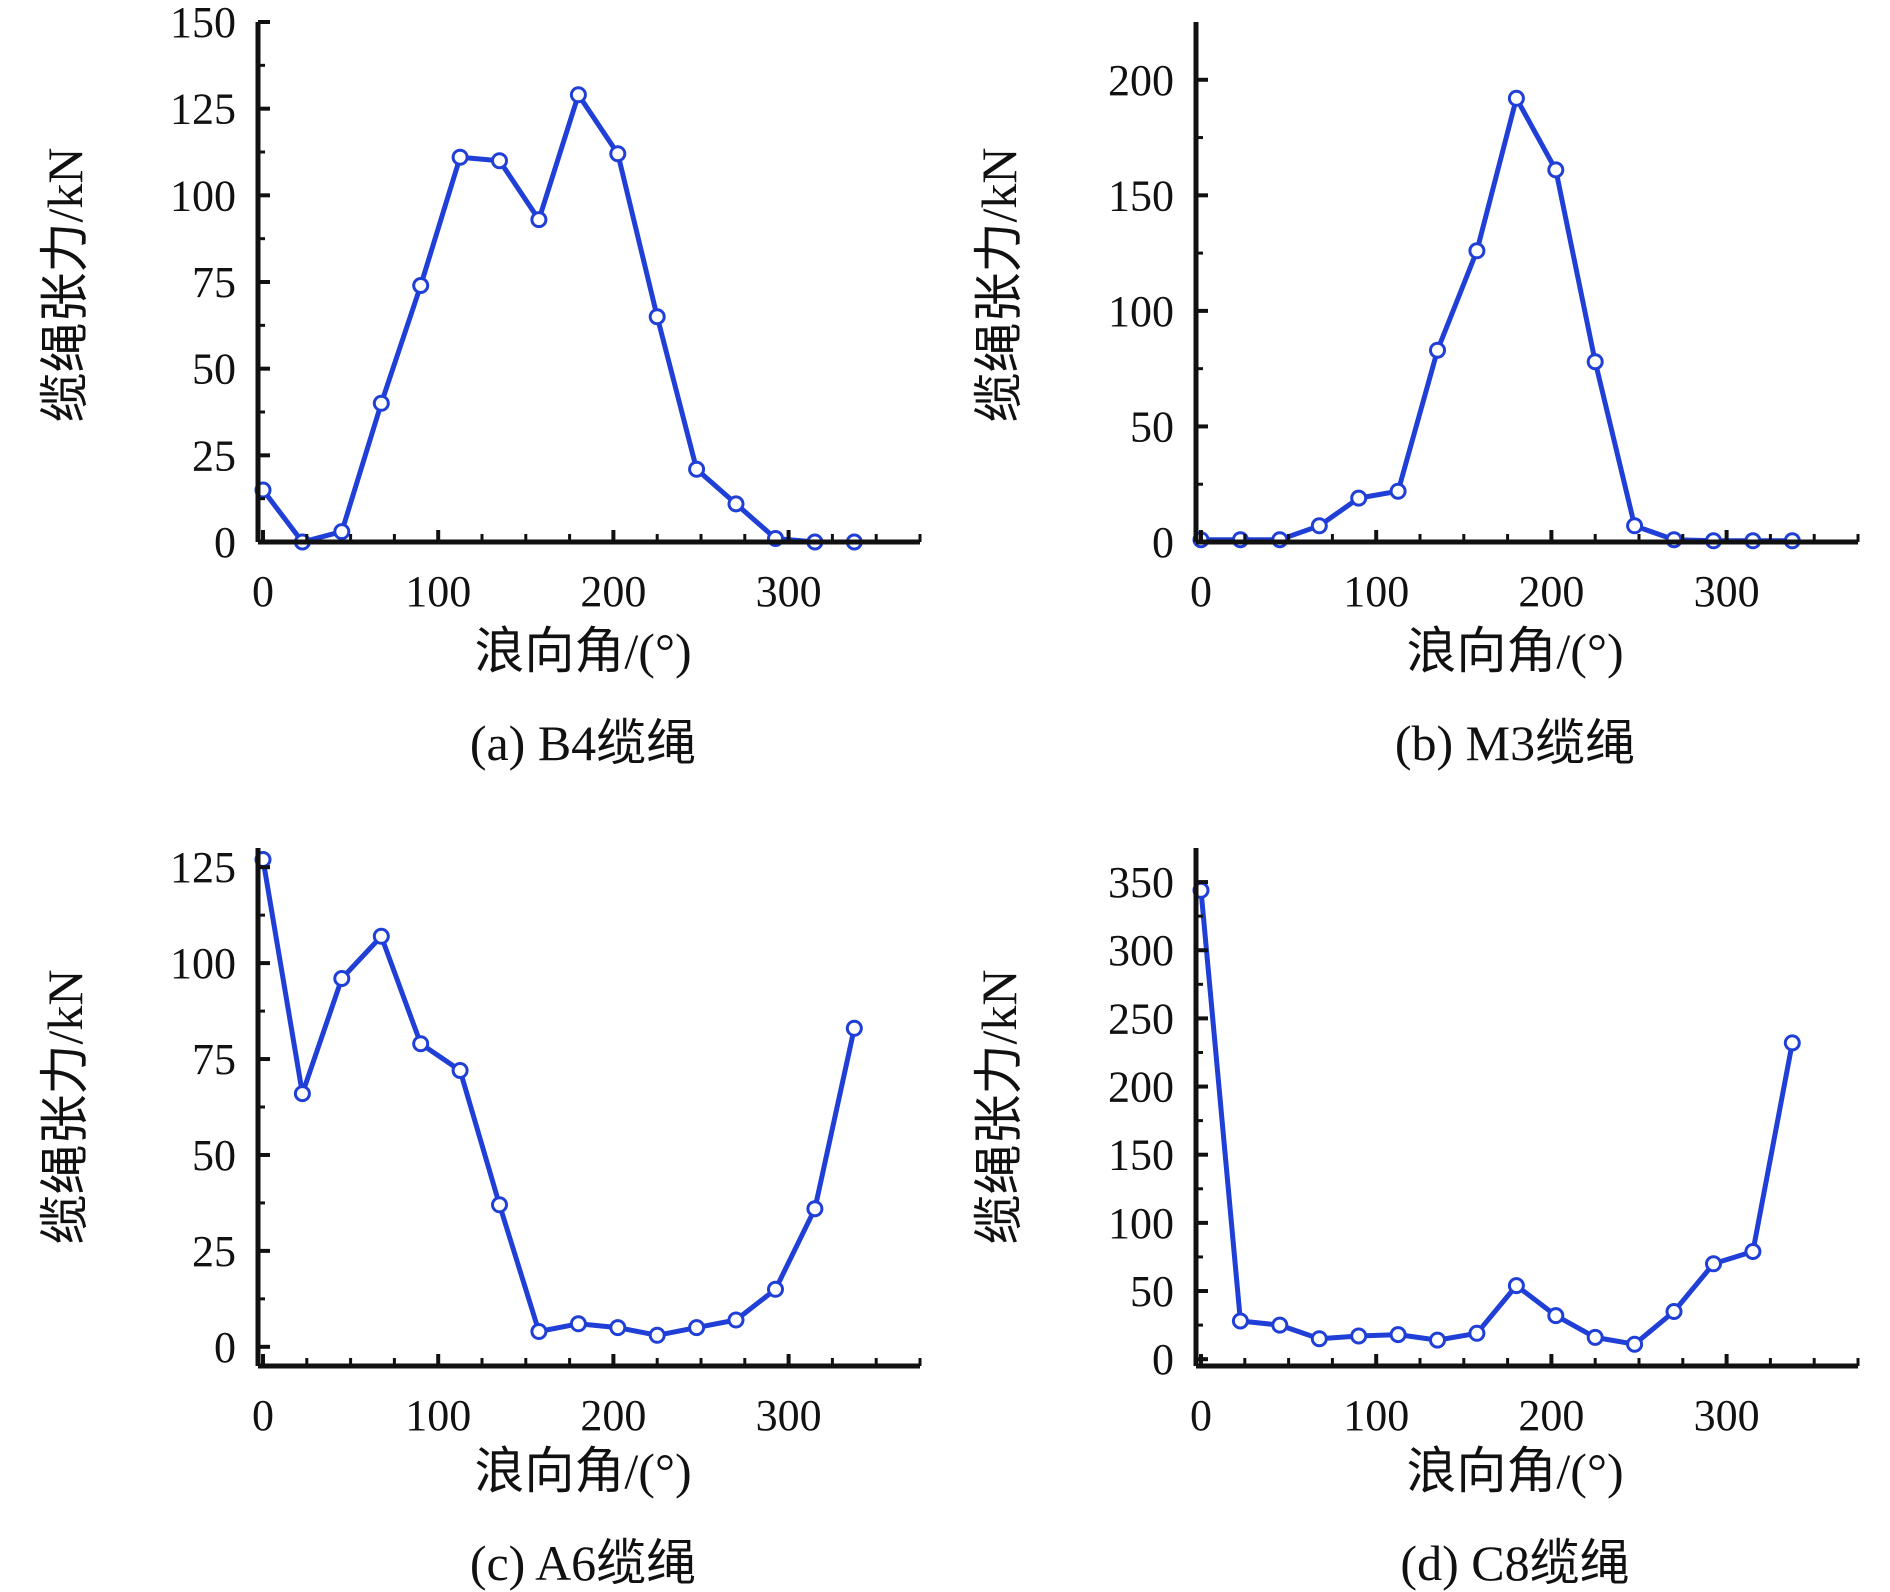  Describe the element at coordinates (214, 455) in the screenshot. I see `panel-a-y-tick-label: 25` at that location.